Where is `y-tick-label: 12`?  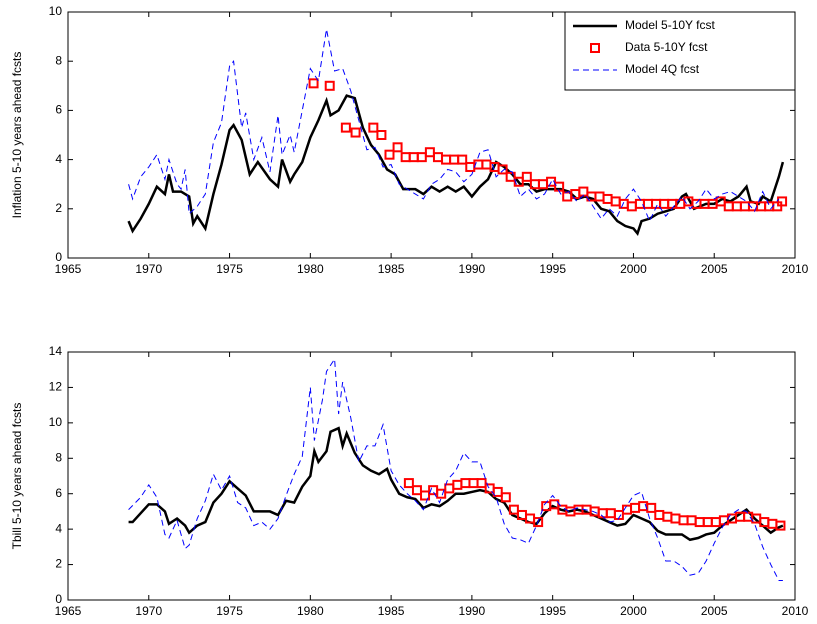
y-tick-label: 12 is located at coordinates (56, 387).